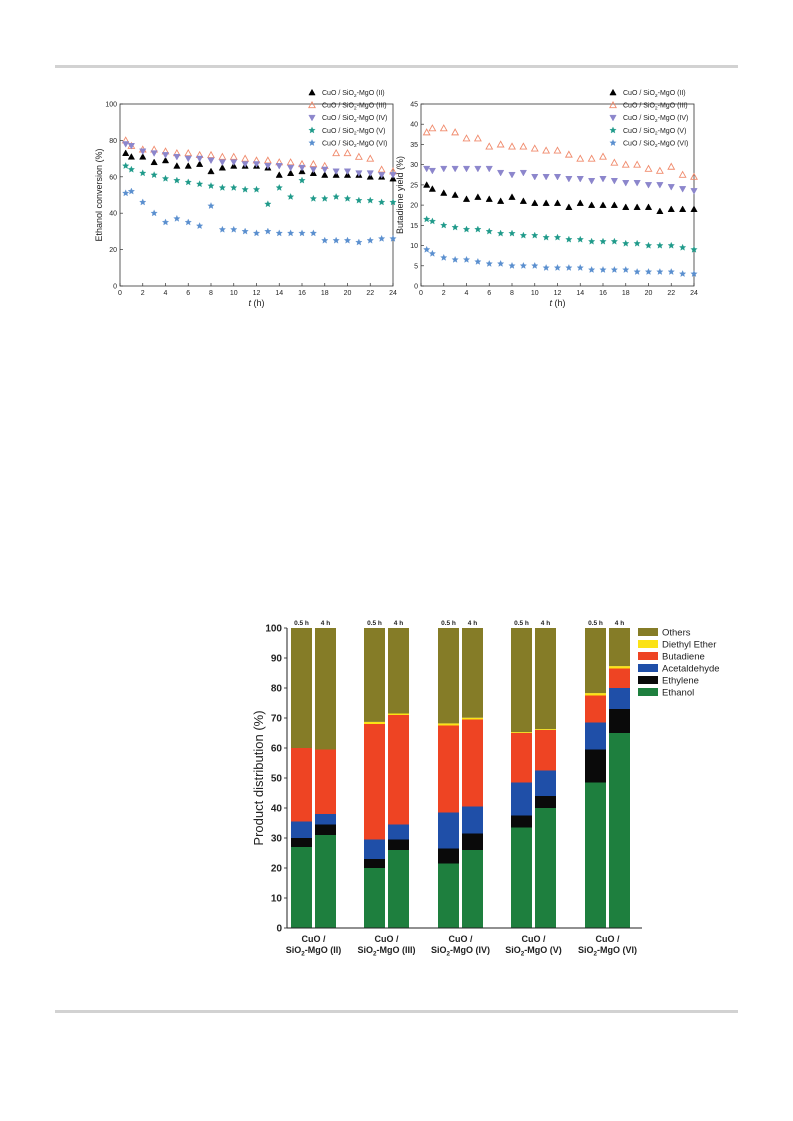 The height and width of the screenshot is (1121, 793). I want to click on group-label-line2: SiO2-MgO (II), so click(314, 951).